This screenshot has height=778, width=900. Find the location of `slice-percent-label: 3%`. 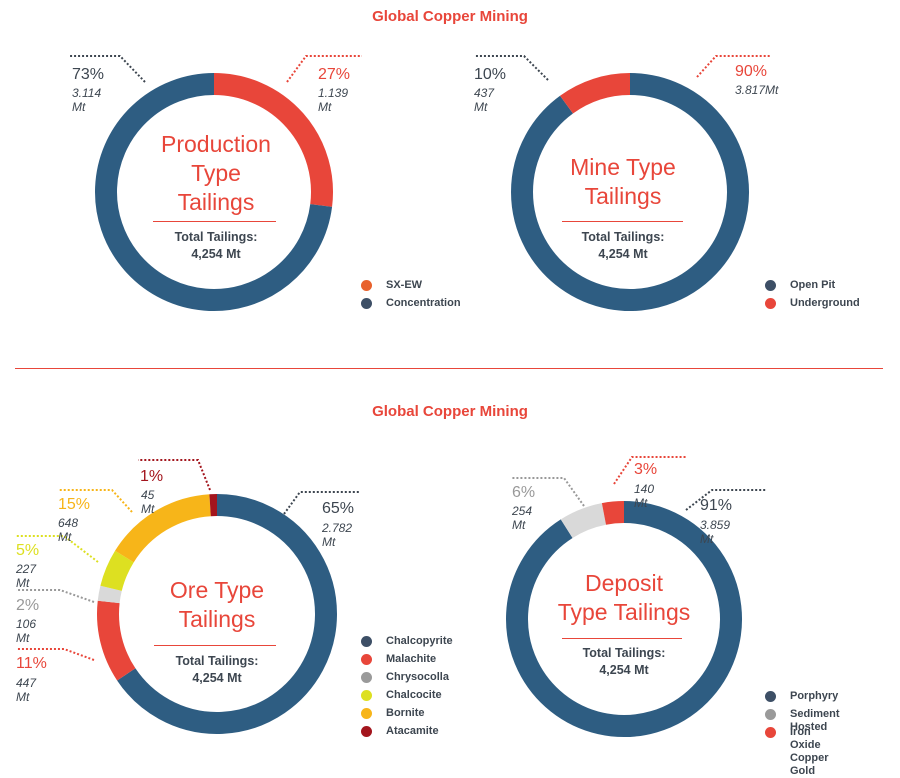

slice-percent-label: 3% is located at coordinates (645, 470).